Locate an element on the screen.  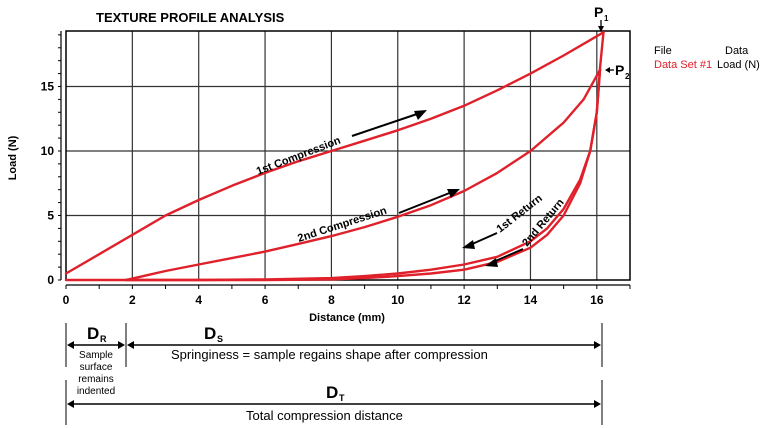
svg-text: T is located at coordinates (342, 398).